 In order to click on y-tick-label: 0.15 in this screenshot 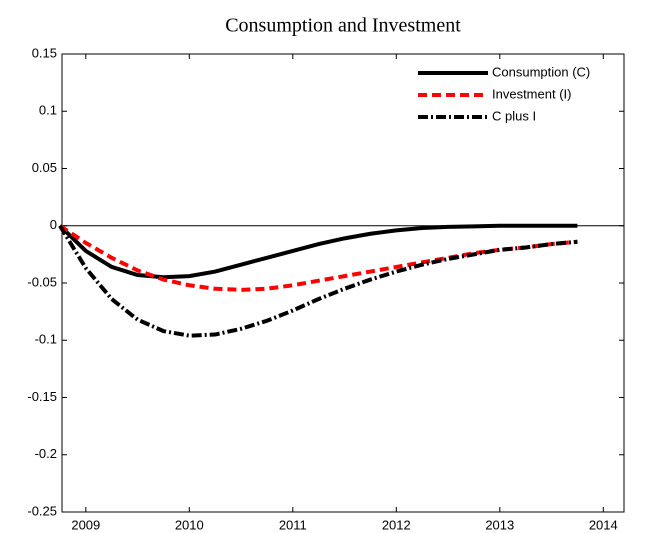, I will do `click(44, 52)`.